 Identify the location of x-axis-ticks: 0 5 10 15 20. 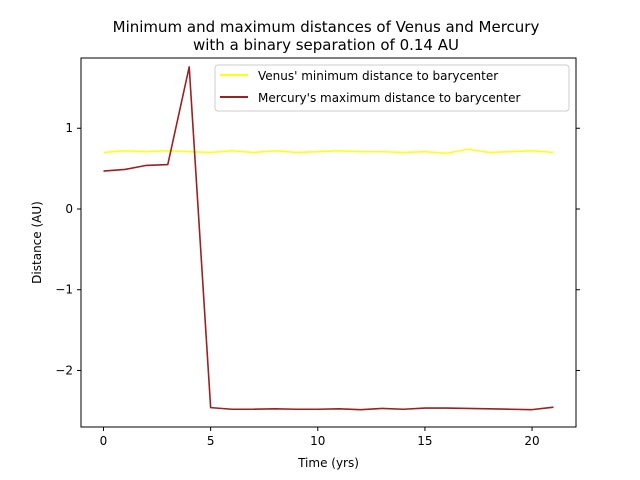
(320, 437).